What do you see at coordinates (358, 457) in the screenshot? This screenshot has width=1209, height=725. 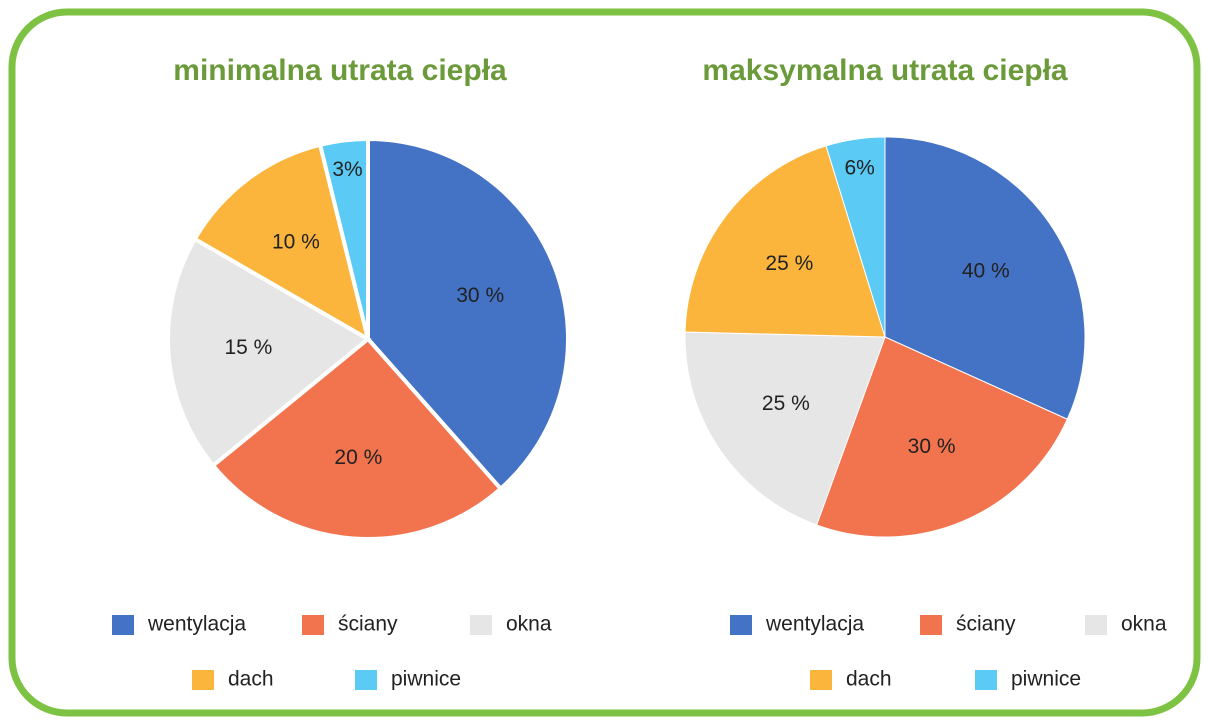 I see `value-label: 20 %` at bounding box center [358, 457].